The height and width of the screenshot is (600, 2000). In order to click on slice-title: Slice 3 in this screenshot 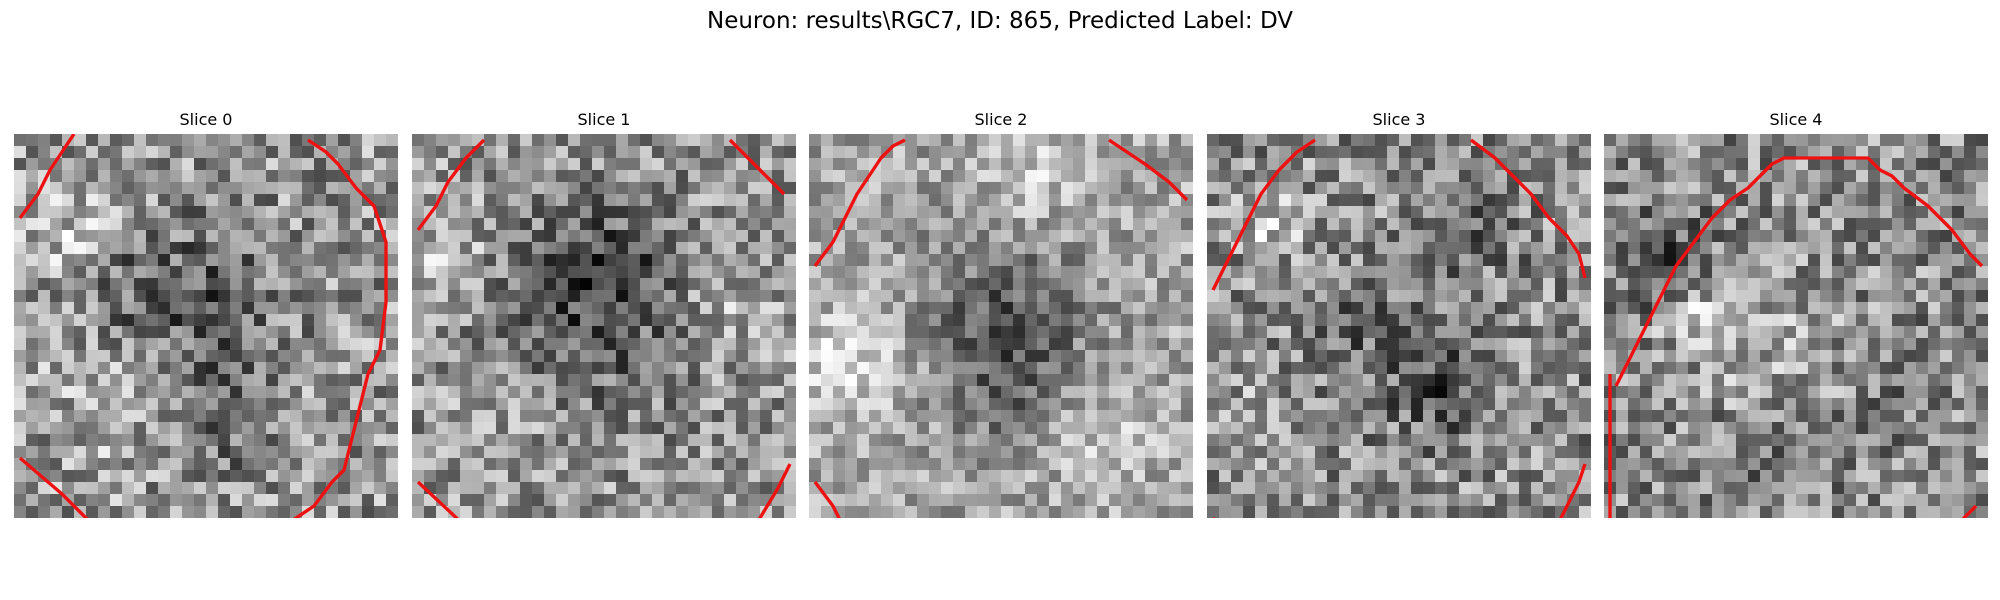, I will do `click(1399, 119)`.